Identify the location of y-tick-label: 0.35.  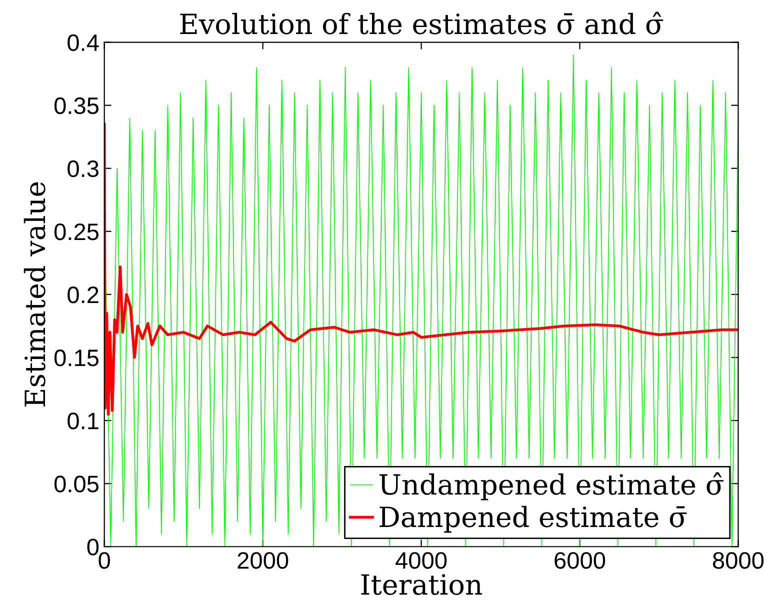
(76, 105).